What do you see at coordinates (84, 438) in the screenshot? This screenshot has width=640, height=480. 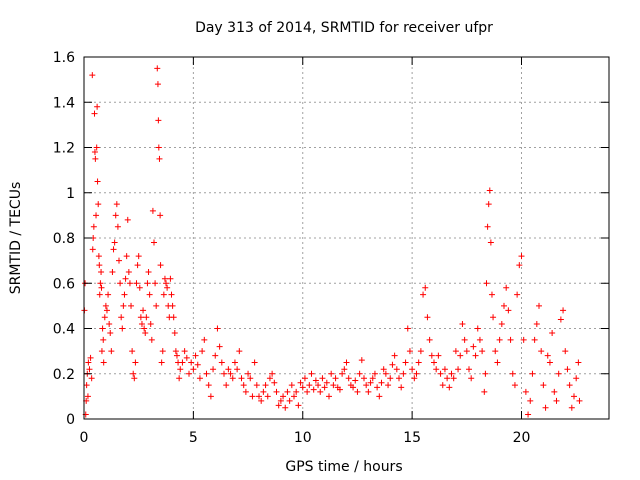 I see `x-tick-label: 0` at bounding box center [84, 438].